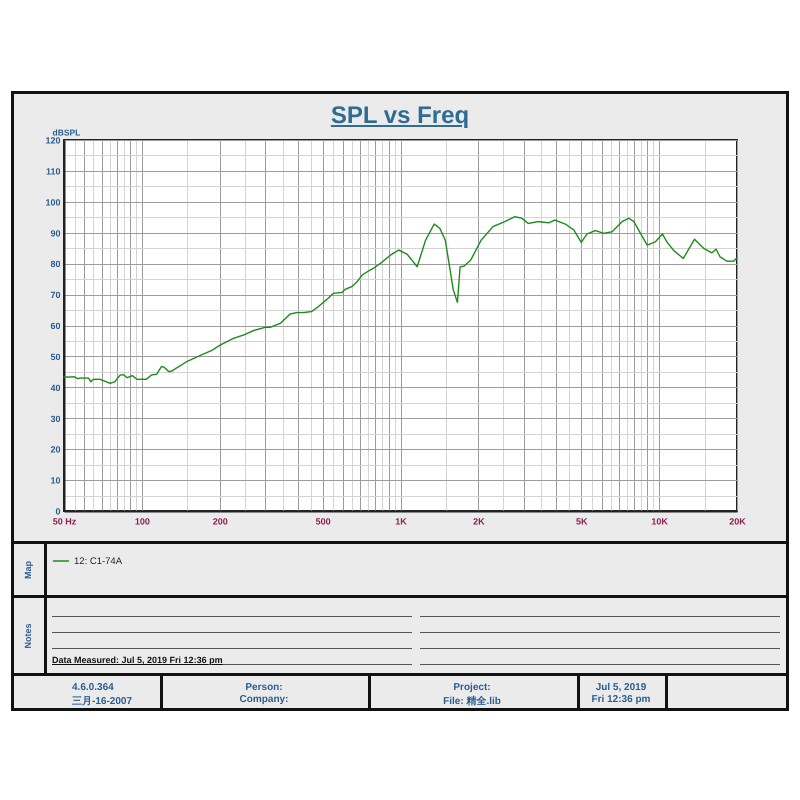 This screenshot has height=800, width=800. Describe the element at coordinates (55, 264) in the screenshot. I see `y-tick-label: 80` at that location.